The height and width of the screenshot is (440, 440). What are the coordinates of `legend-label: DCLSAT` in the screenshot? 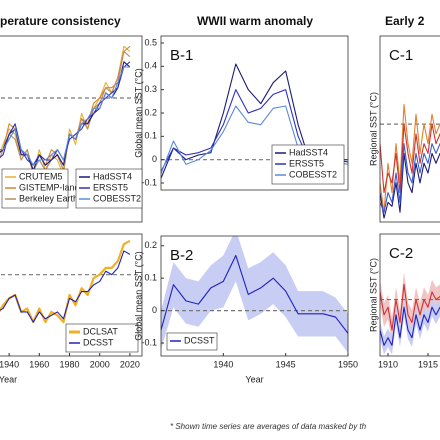 It's located at (100, 331).